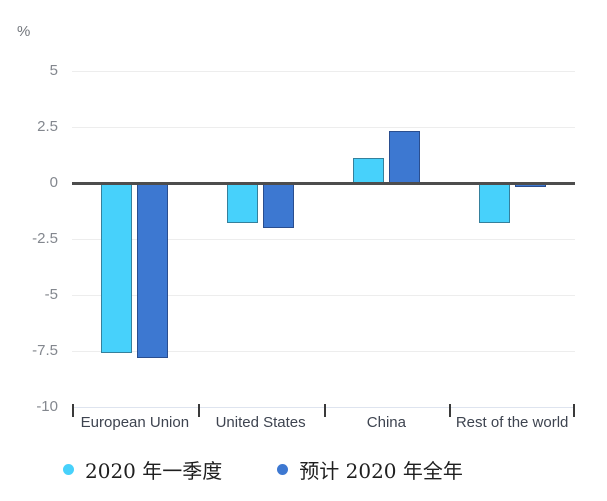 This screenshot has width=607, height=501. Describe the element at coordinates (24, 31) in the screenshot. I see `y-axis-unit-label: %` at that location.